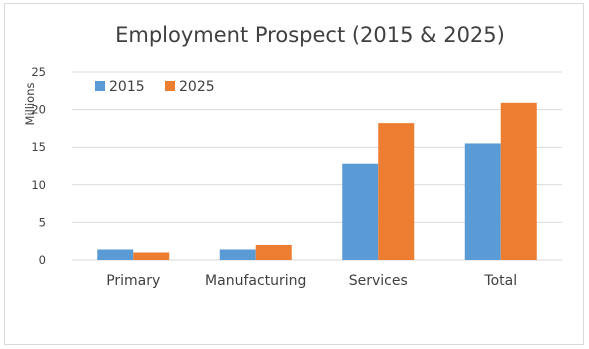 The image size is (589, 349). What do you see at coordinates (42, 260) in the screenshot?
I see `y-tick-label: 0` at bounding box center [42, 260].